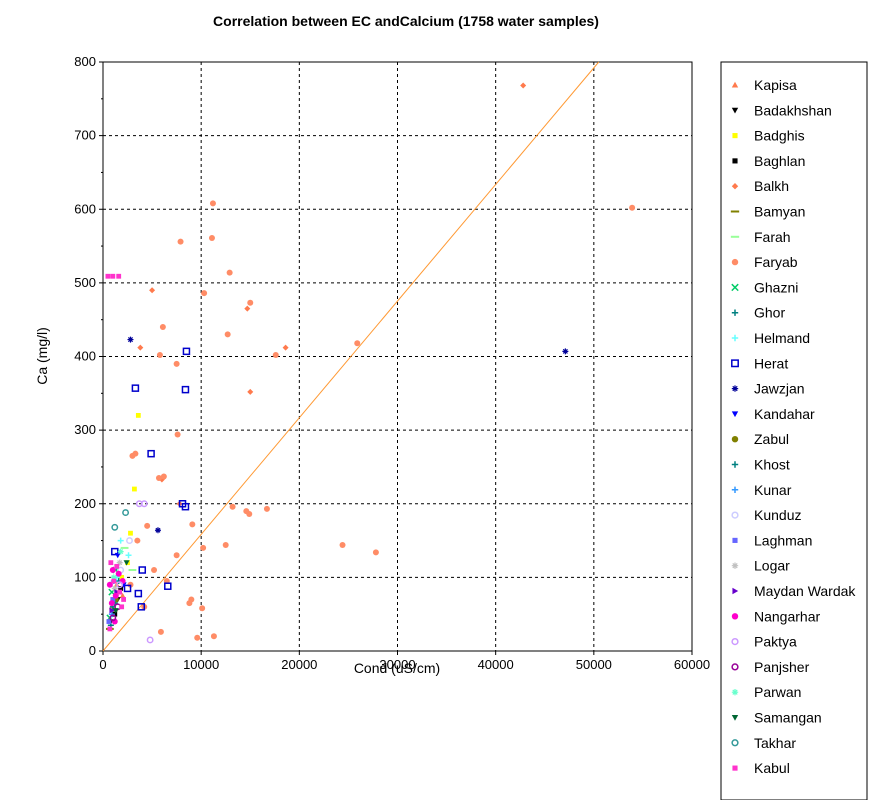  What do you see at coordinates (793, 110) in the screenshot?
I see `legend-label: Badakhshan` at bounding box center [793, 110].